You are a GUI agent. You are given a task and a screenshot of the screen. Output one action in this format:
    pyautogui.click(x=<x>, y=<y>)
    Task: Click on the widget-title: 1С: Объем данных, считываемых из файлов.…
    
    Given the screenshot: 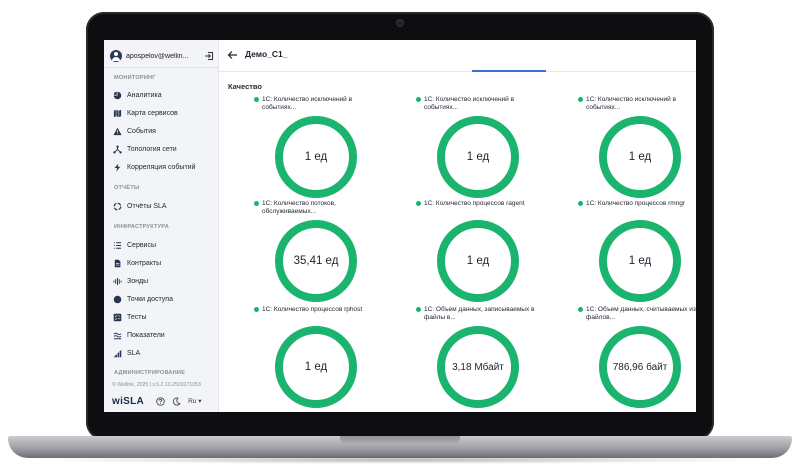 What is the action you would take?
    pyautogui.click(x=641, y=313)
    